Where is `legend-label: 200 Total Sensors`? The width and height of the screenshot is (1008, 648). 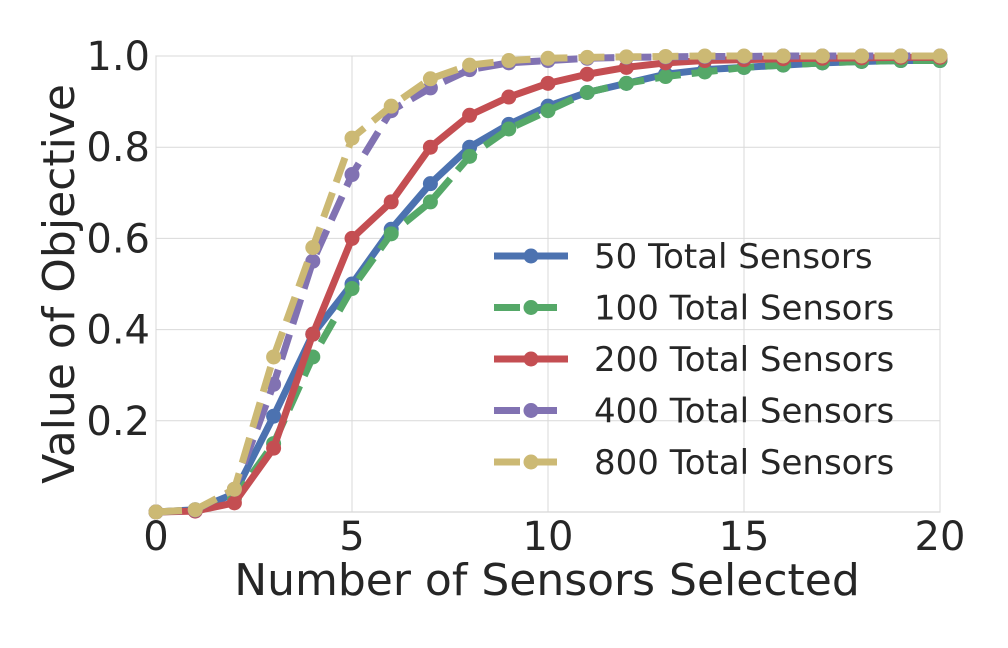
legend-label: 200 Total Sensors is located at coordinates (744, 360).